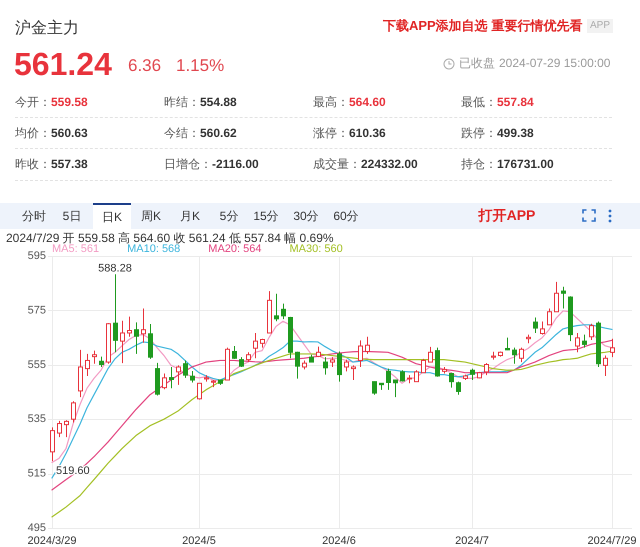  What do you see at coordinates (479, 164) in the screenshot?
I see `text: 持仓：` at bounding box center [479, 164].